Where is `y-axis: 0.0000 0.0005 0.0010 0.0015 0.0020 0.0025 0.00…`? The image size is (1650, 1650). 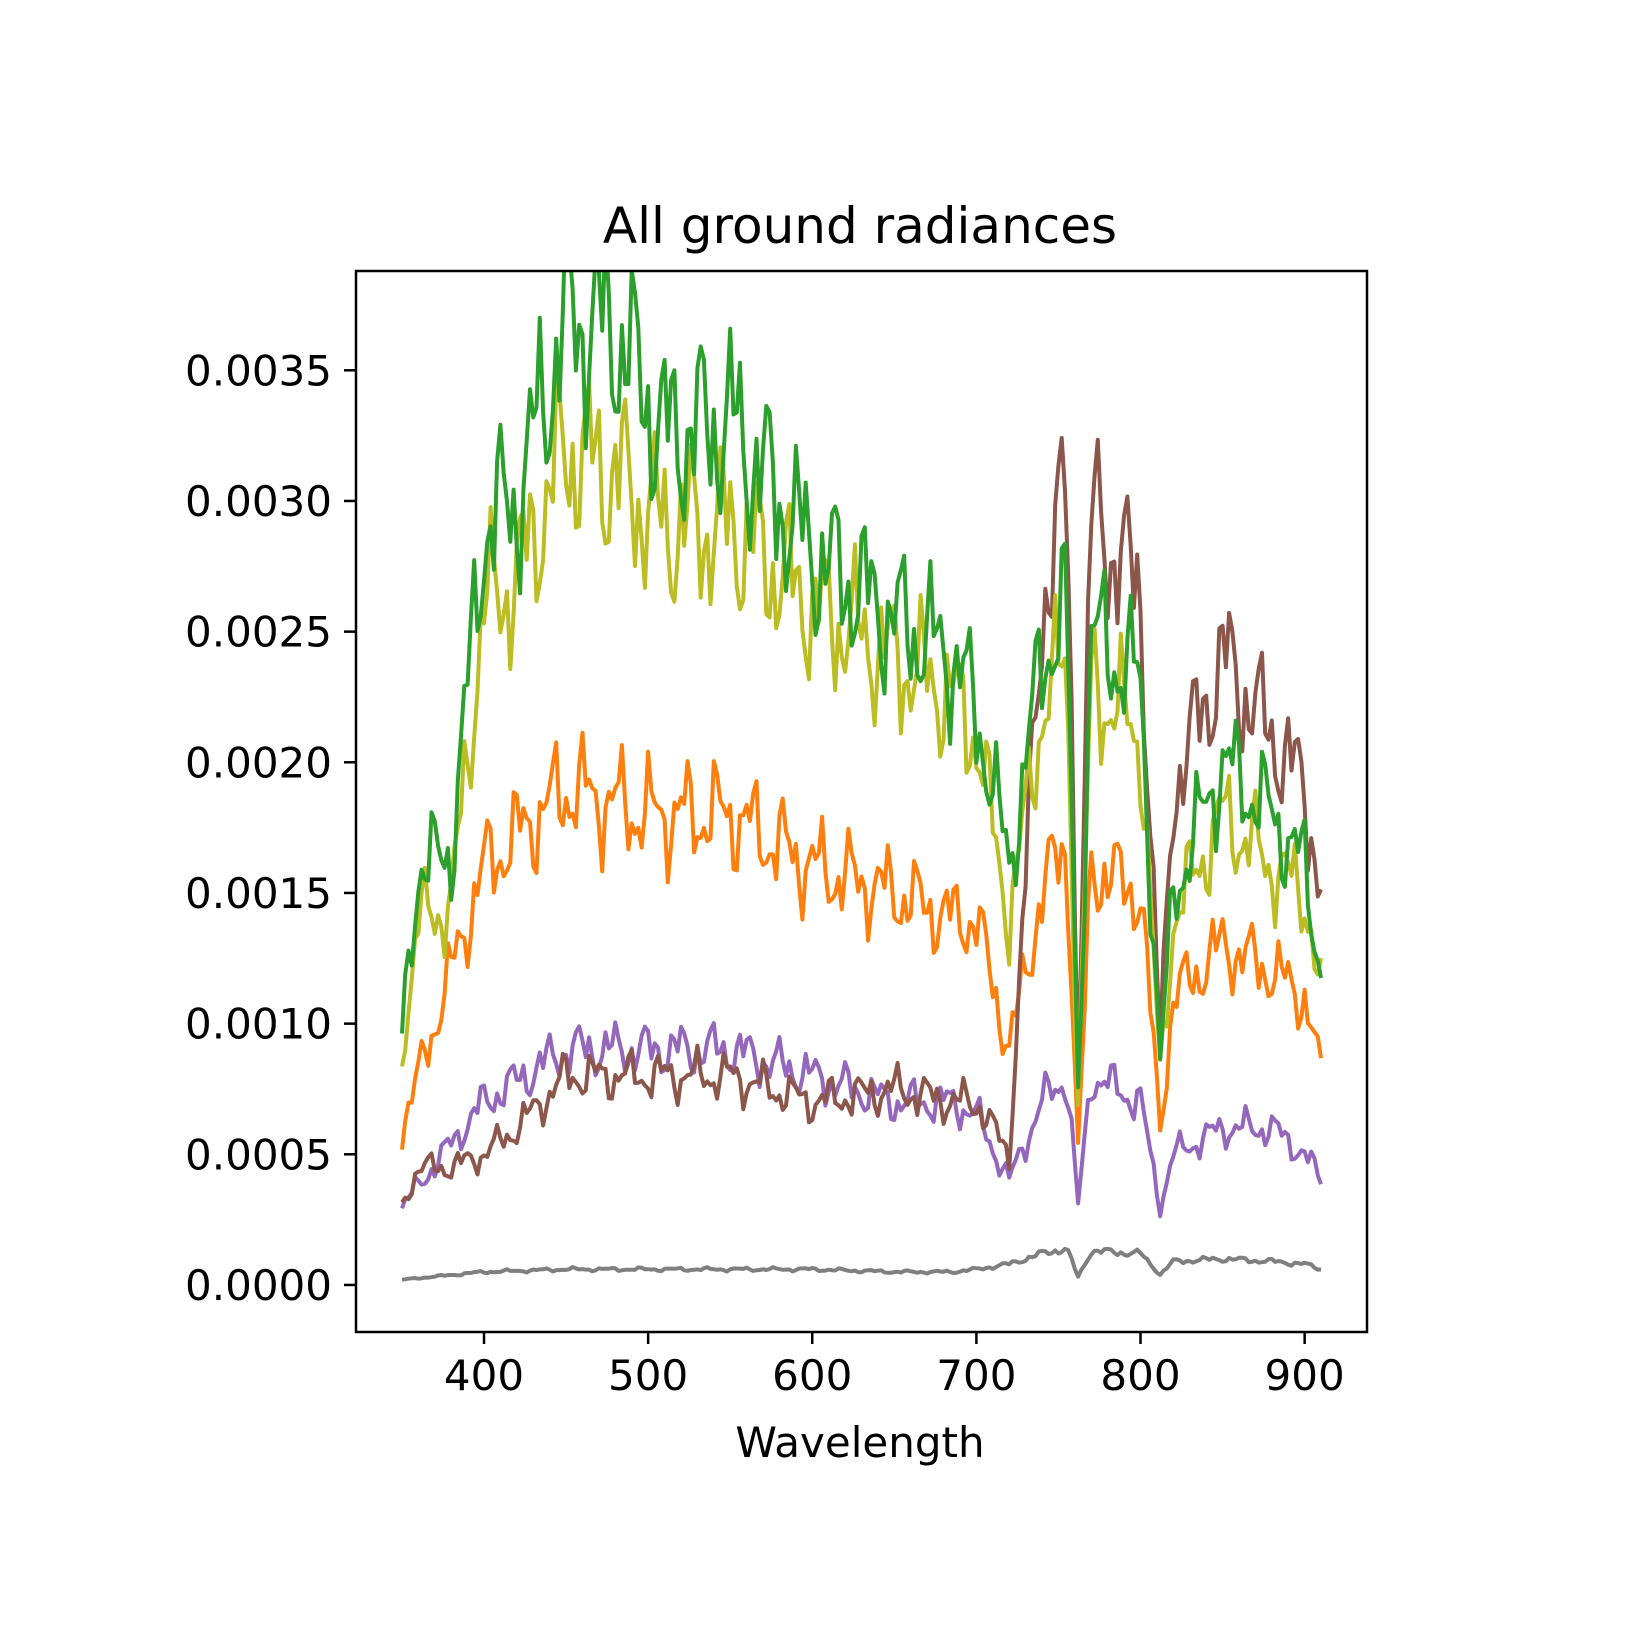
y-axis: 0.0000 0.0005 0.0010 0.0015 0.0020 0.0025 0.00… is located at coordinates (270, 828).